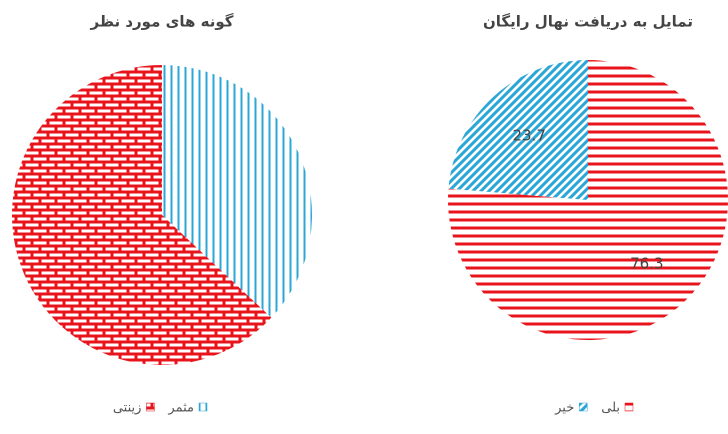 The width and height of the screenshot is (728, 434). Describe the element at coordinates (528, 136) in the screenshot. I see `data-label: 23.7` at that location.